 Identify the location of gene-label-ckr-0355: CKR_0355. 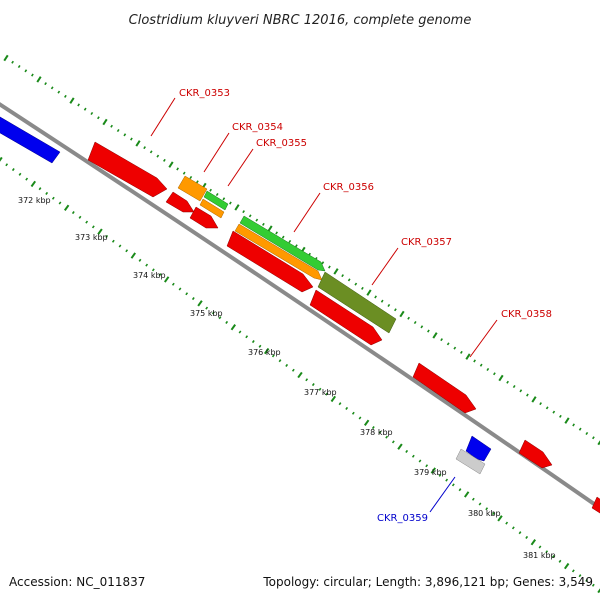
(281, 143).